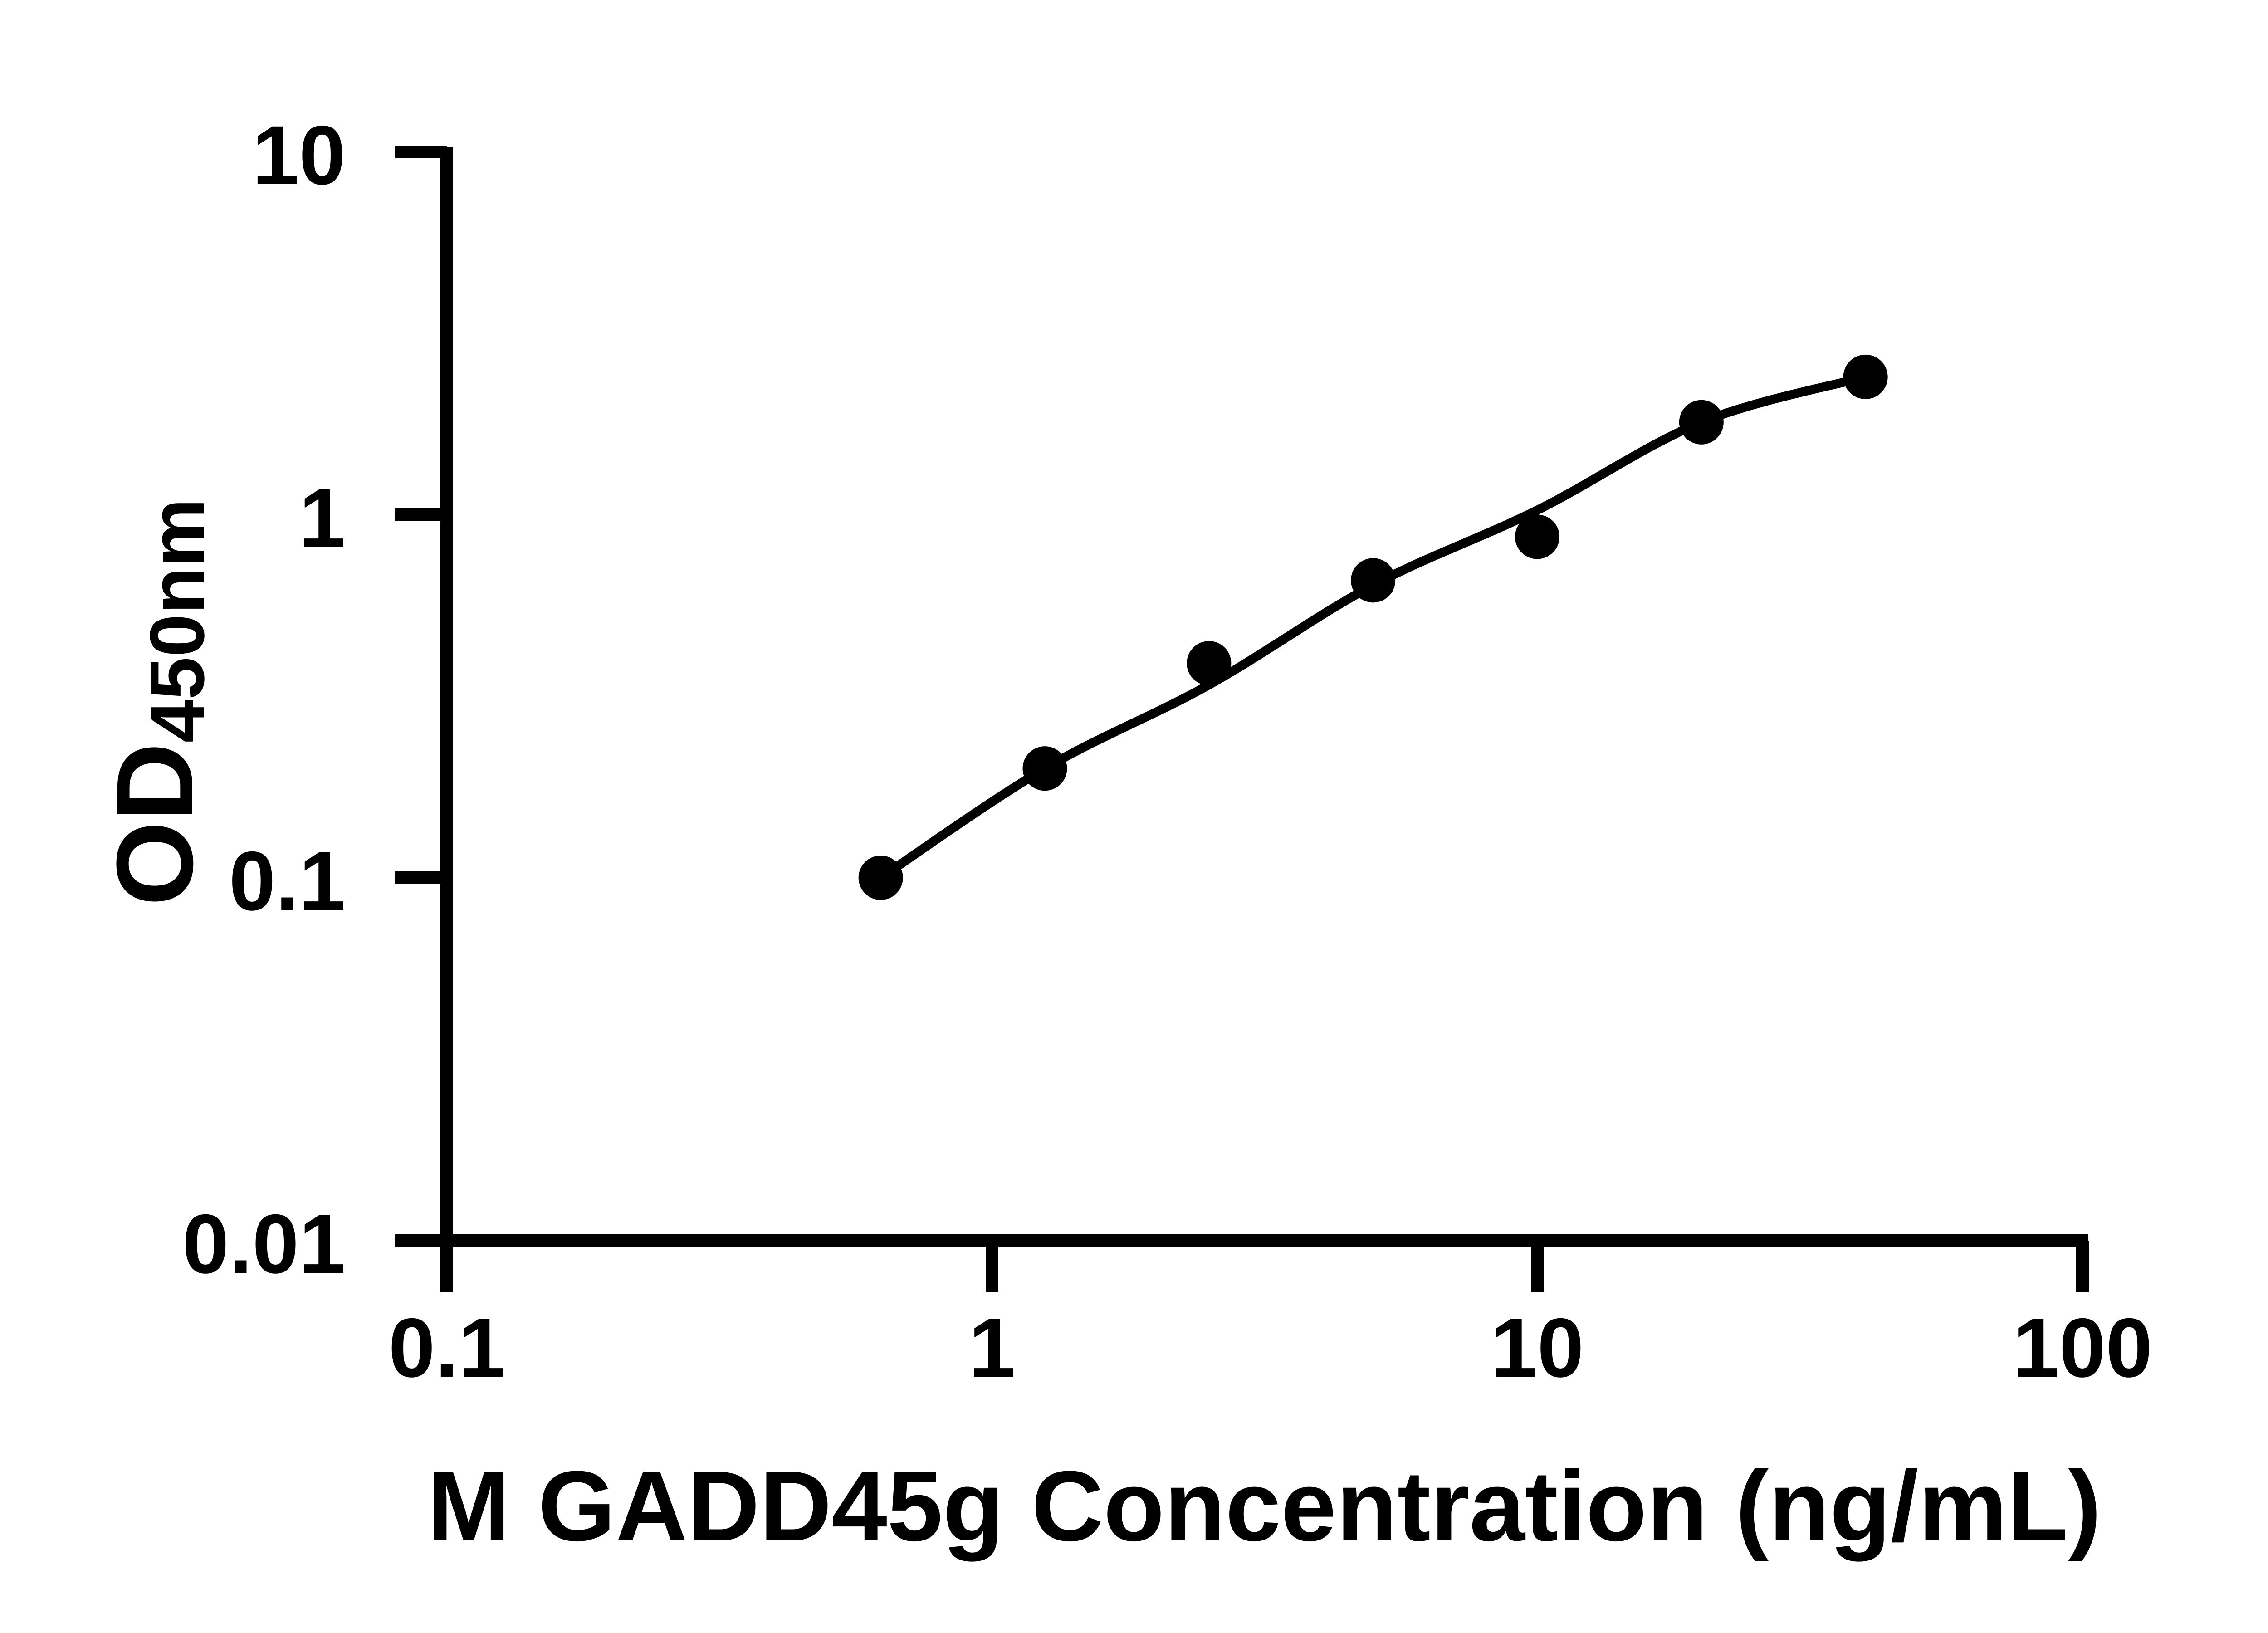 The image size is (2268, 1633). What do you see at coordinates (1537, 1348) in the screenshot?
I see `x-tick-label: 10` at bounding box center [1537, 1348].